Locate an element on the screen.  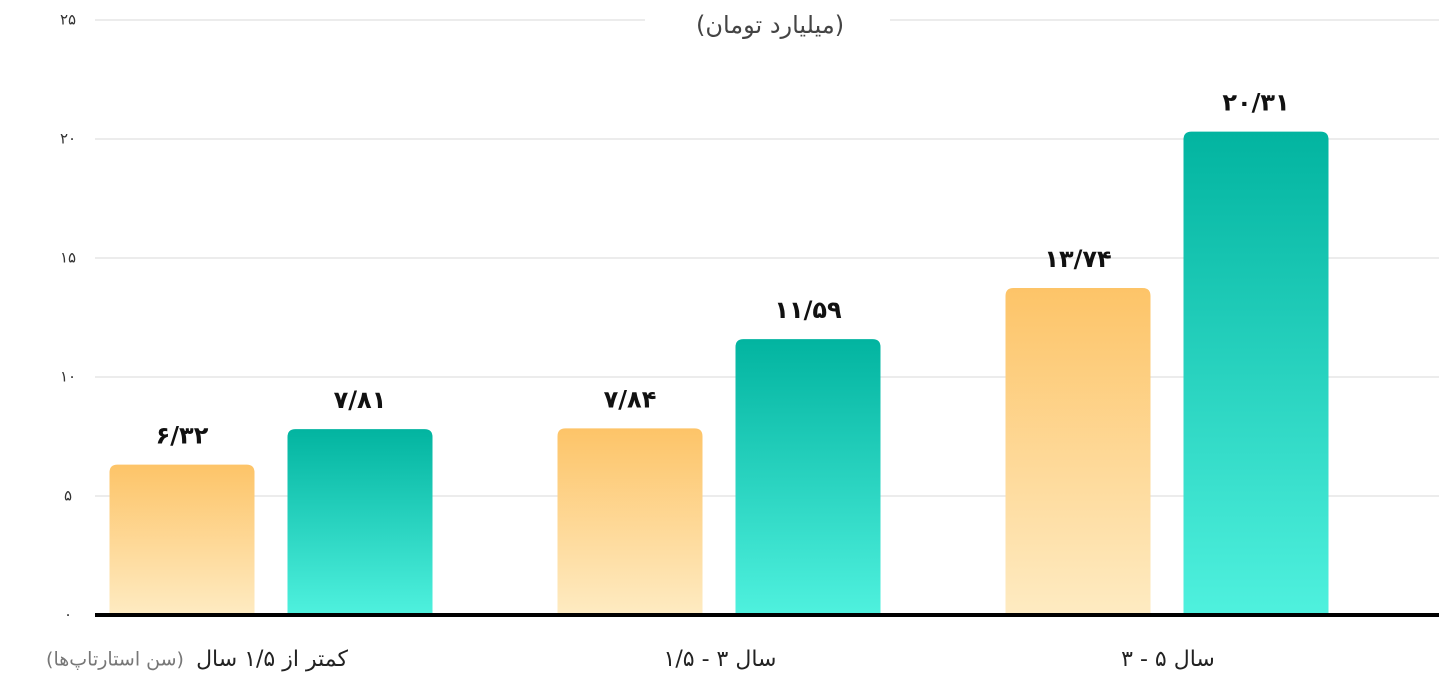
y-tick-label: ۵ is located at coordinates (68, 496).